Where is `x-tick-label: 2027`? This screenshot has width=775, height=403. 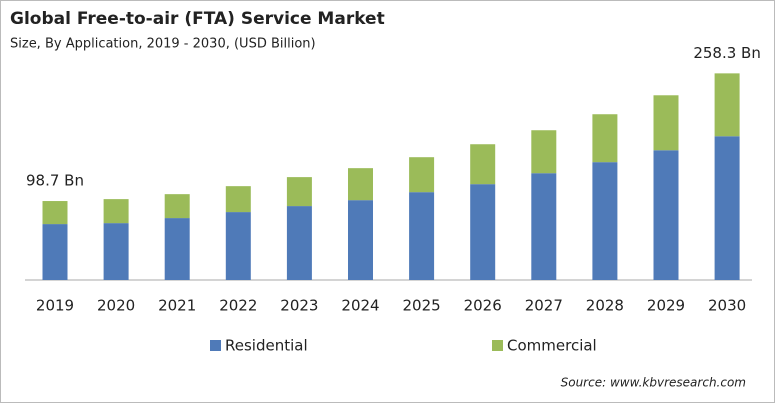 x-tick-label: 2027 is located at coordinates (544, 306).